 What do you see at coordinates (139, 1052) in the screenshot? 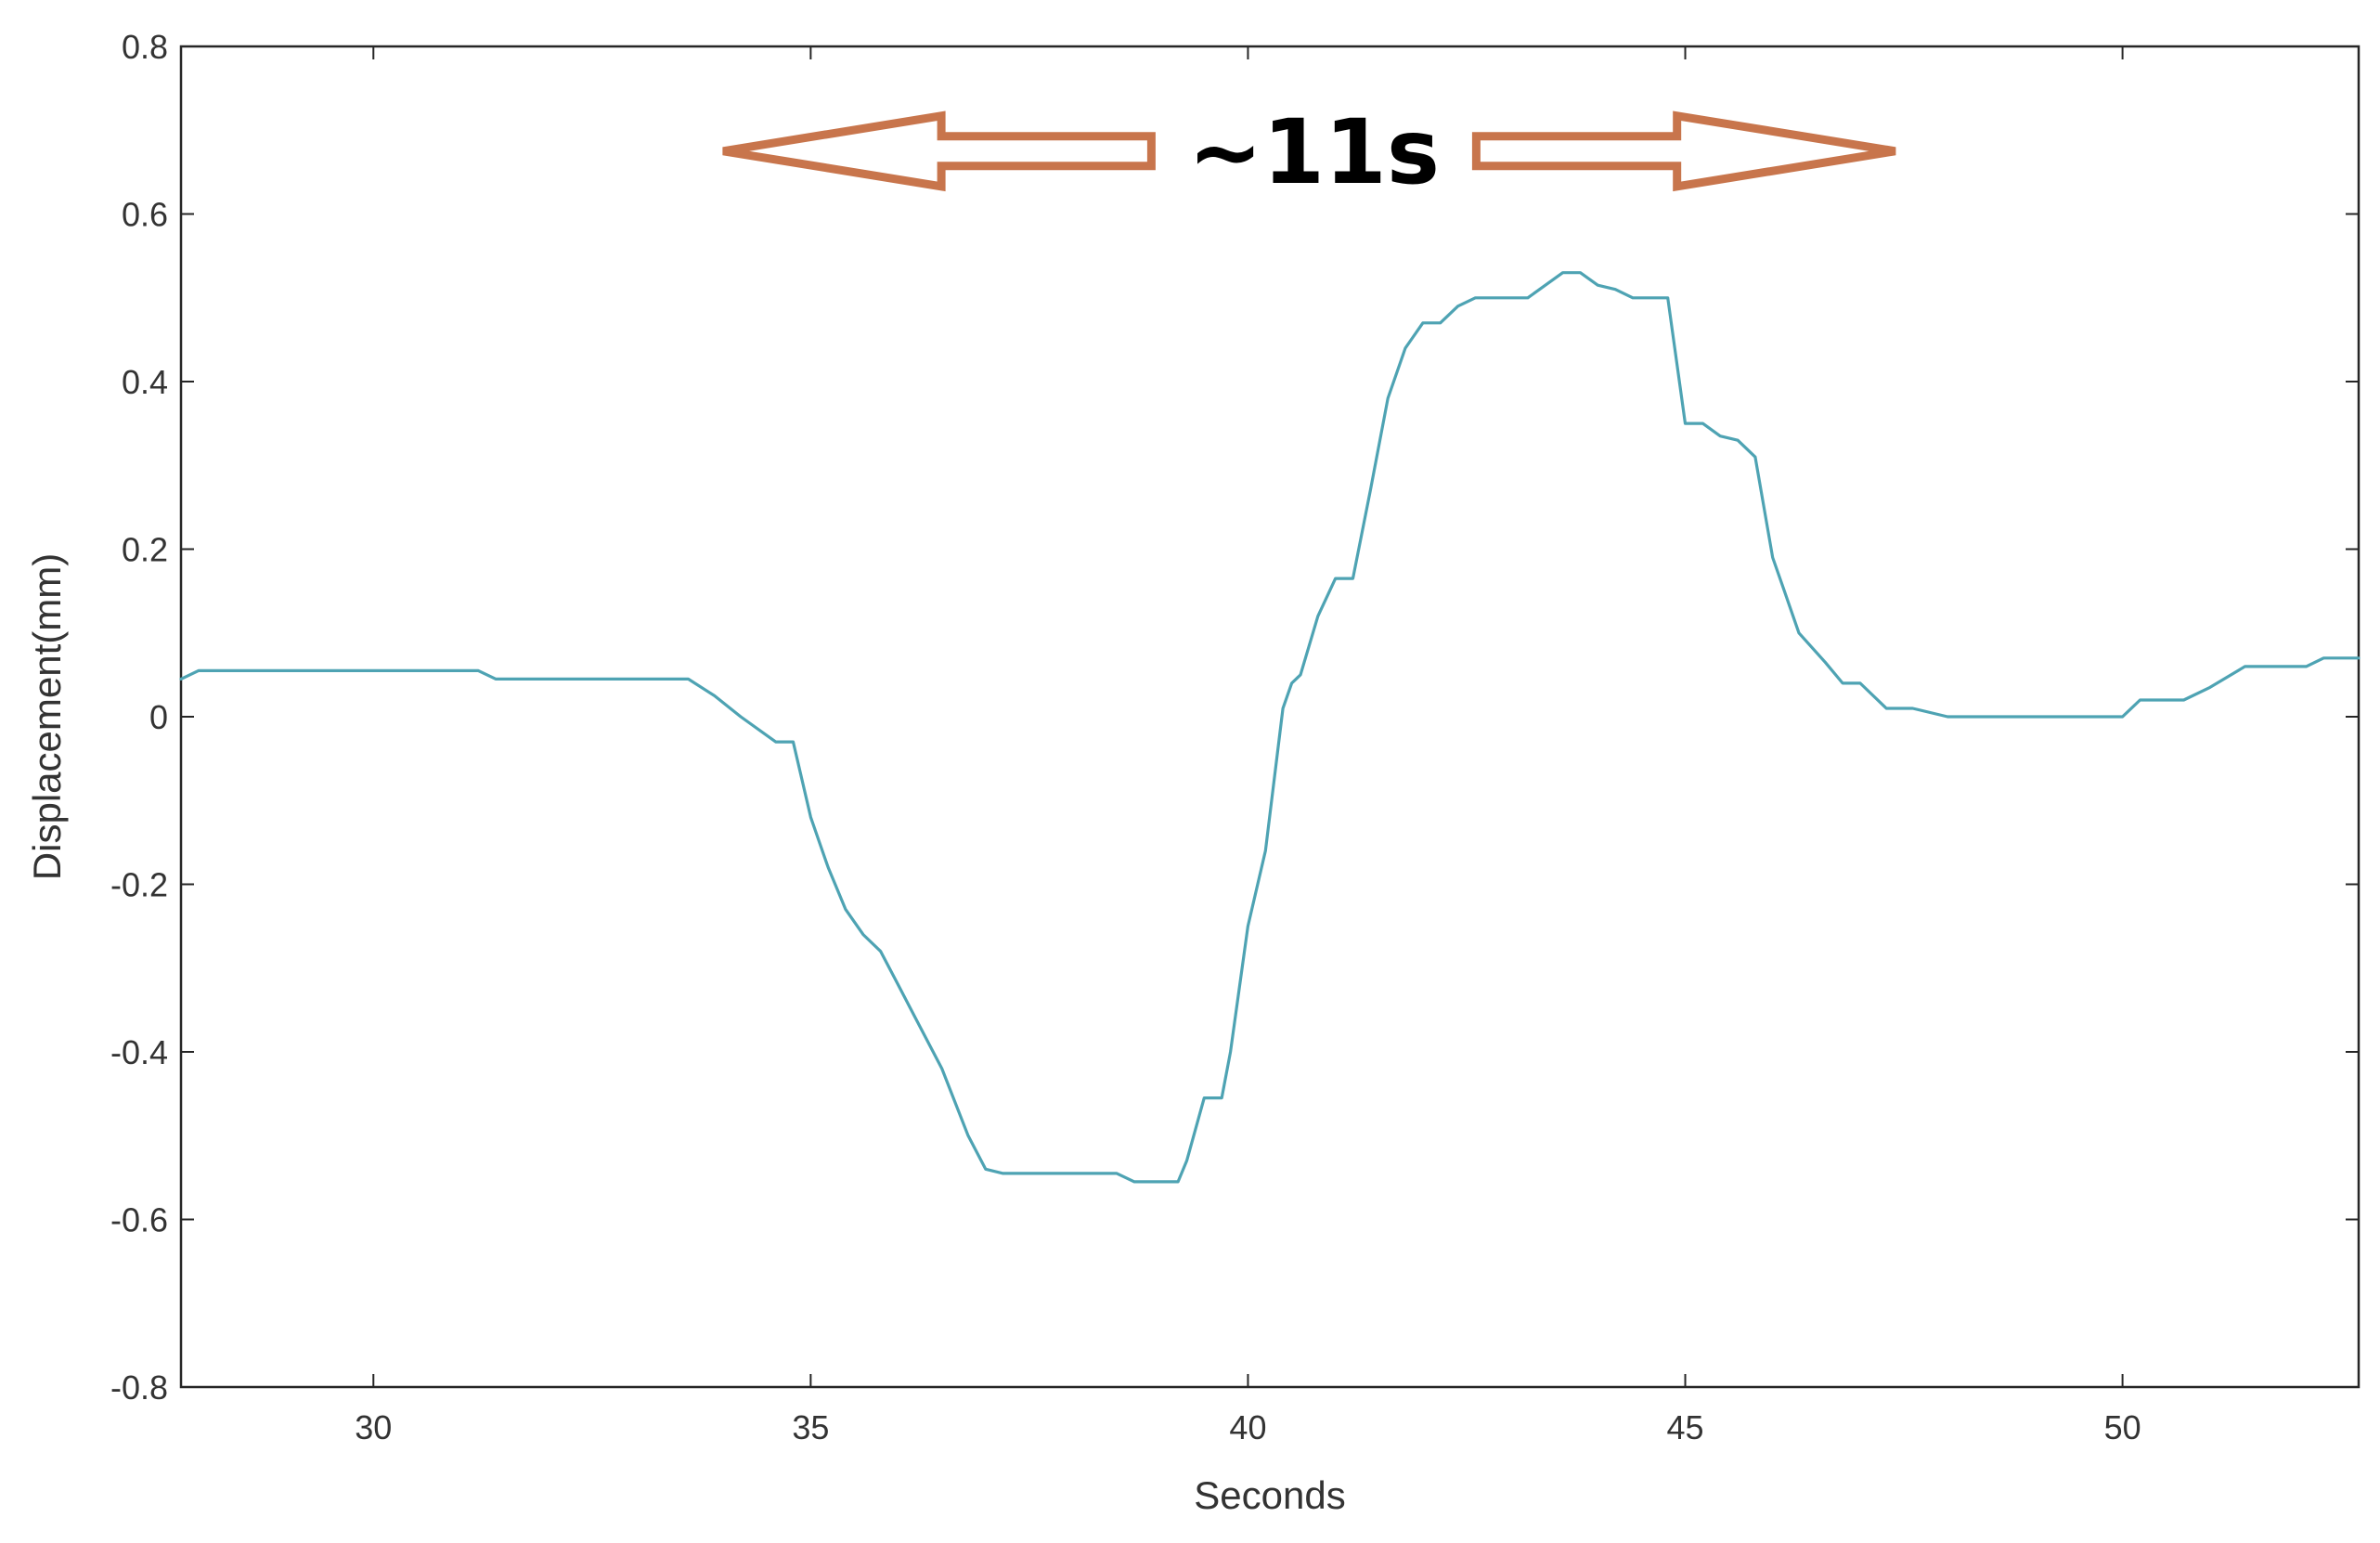
I see `y-tick-label: -0.4` at bounding box center [139, 1052].